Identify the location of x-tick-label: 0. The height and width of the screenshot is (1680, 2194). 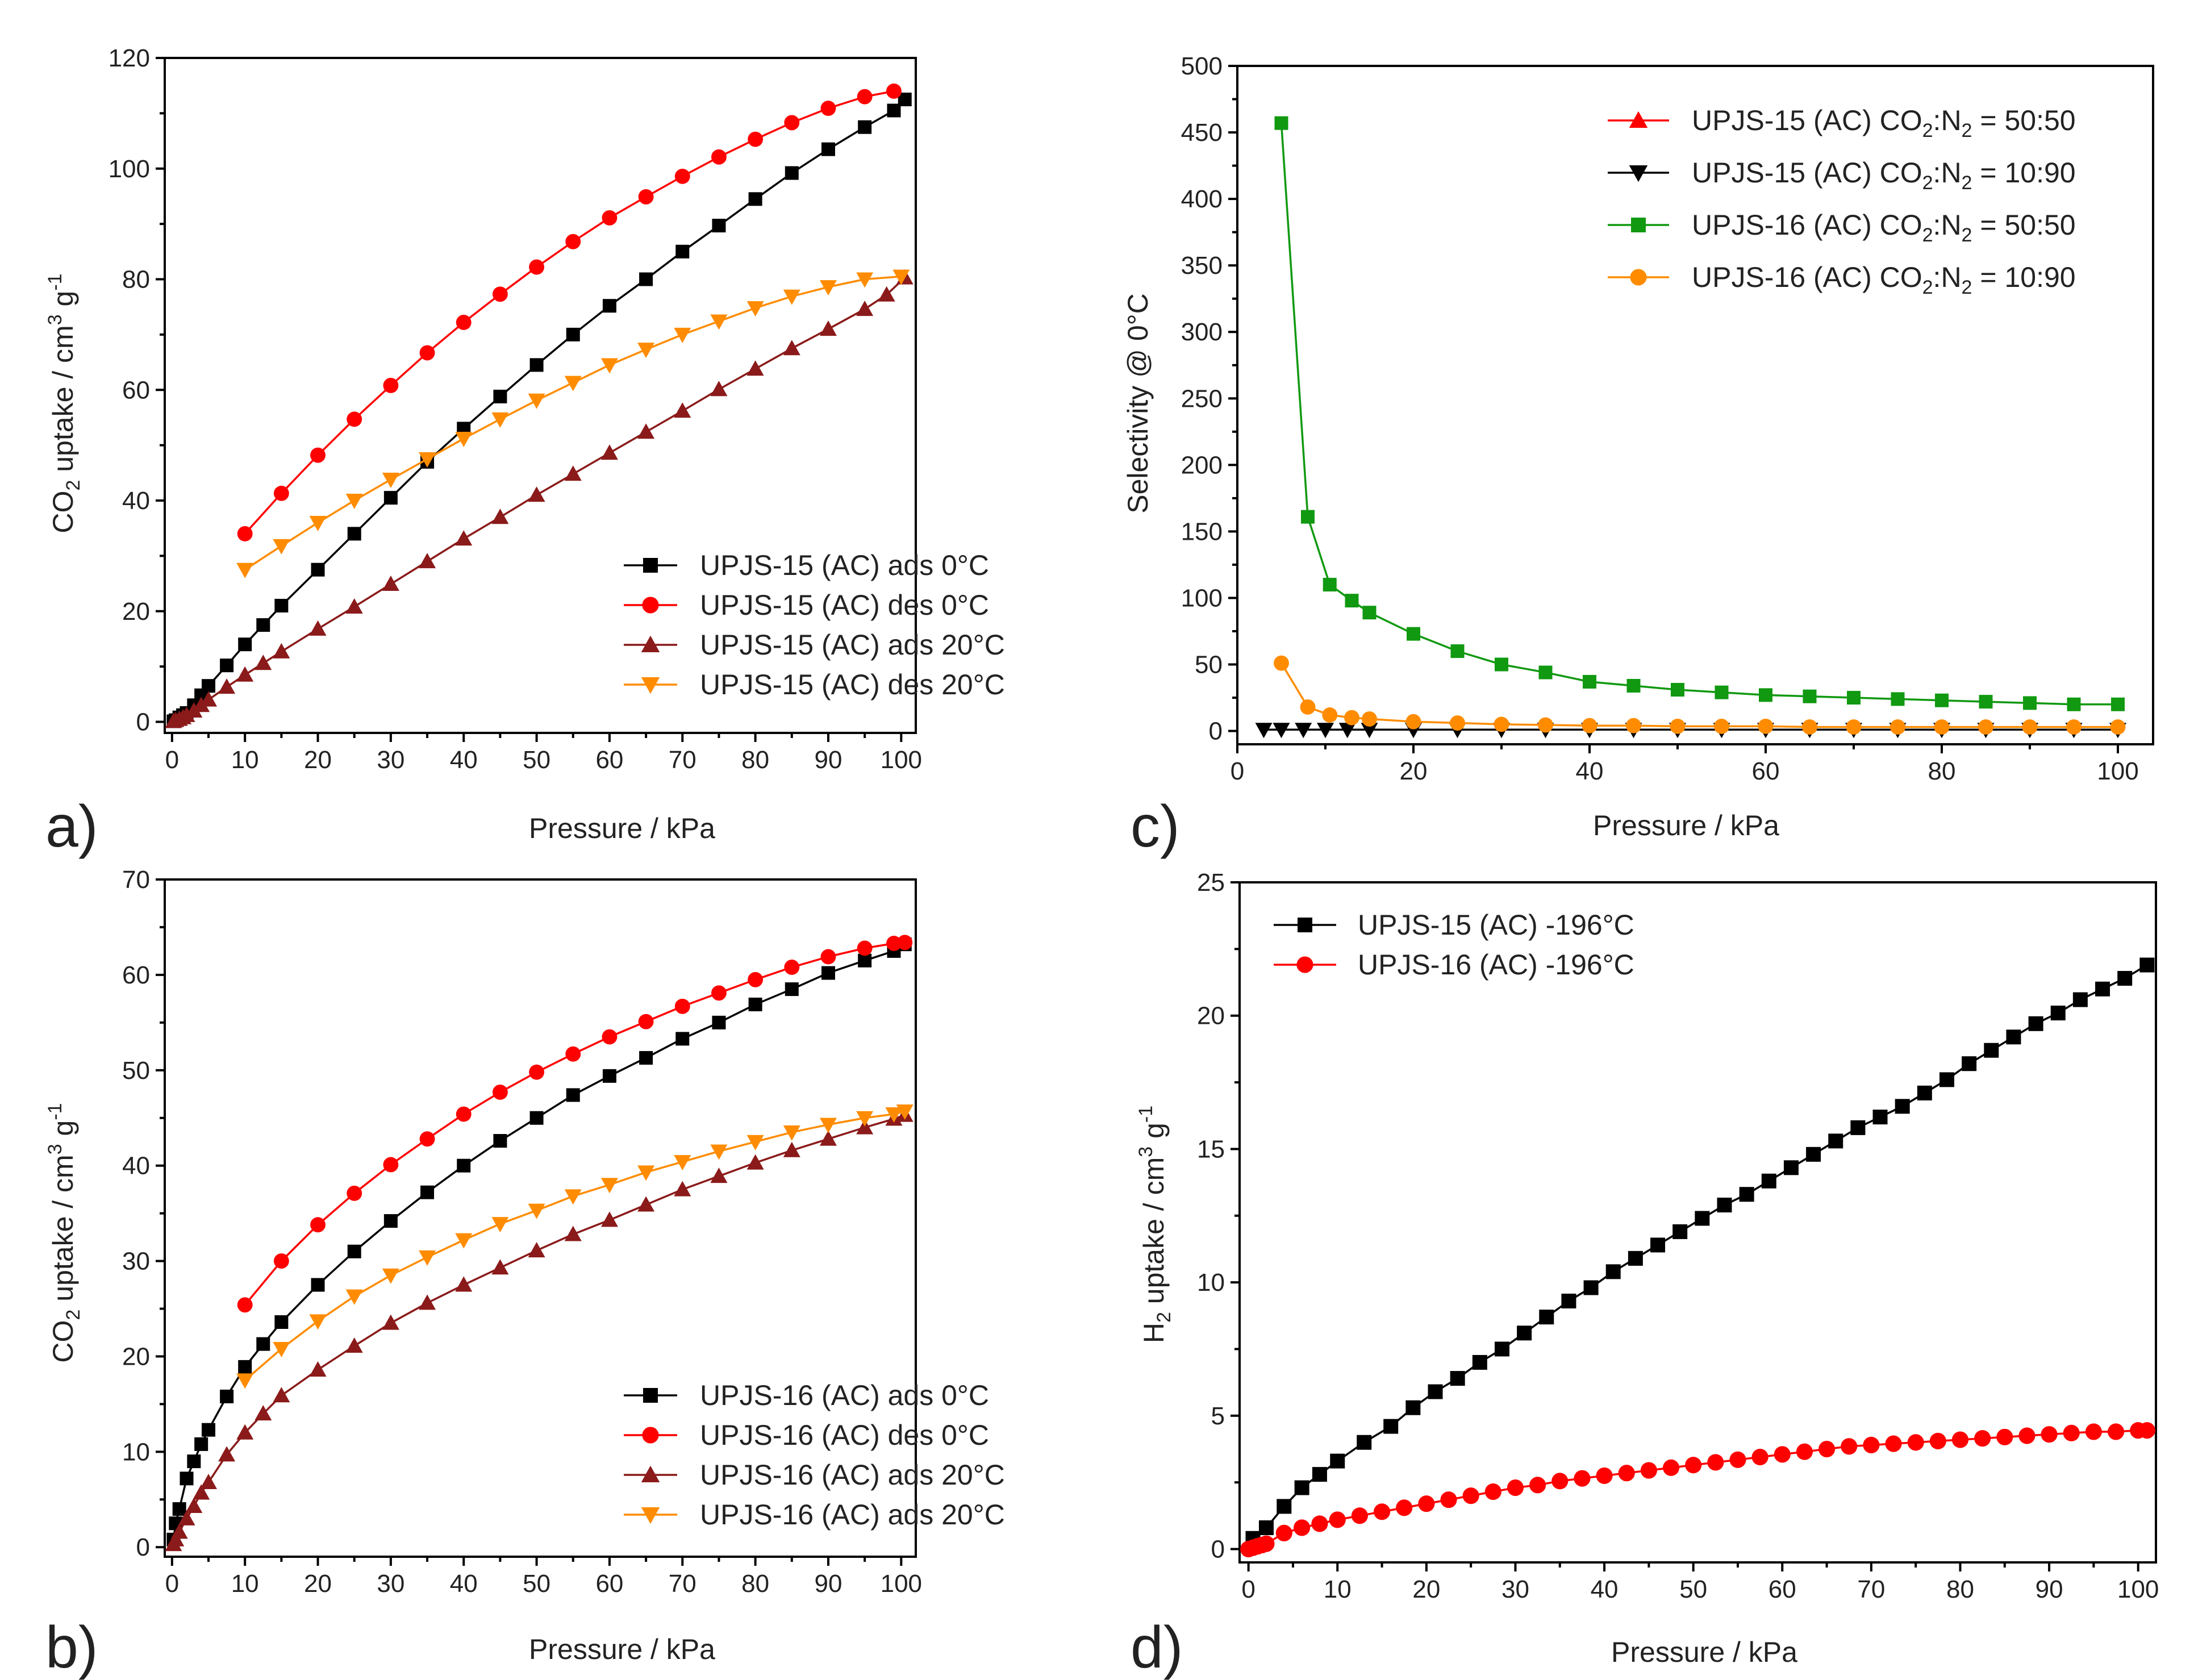
(172, 760).